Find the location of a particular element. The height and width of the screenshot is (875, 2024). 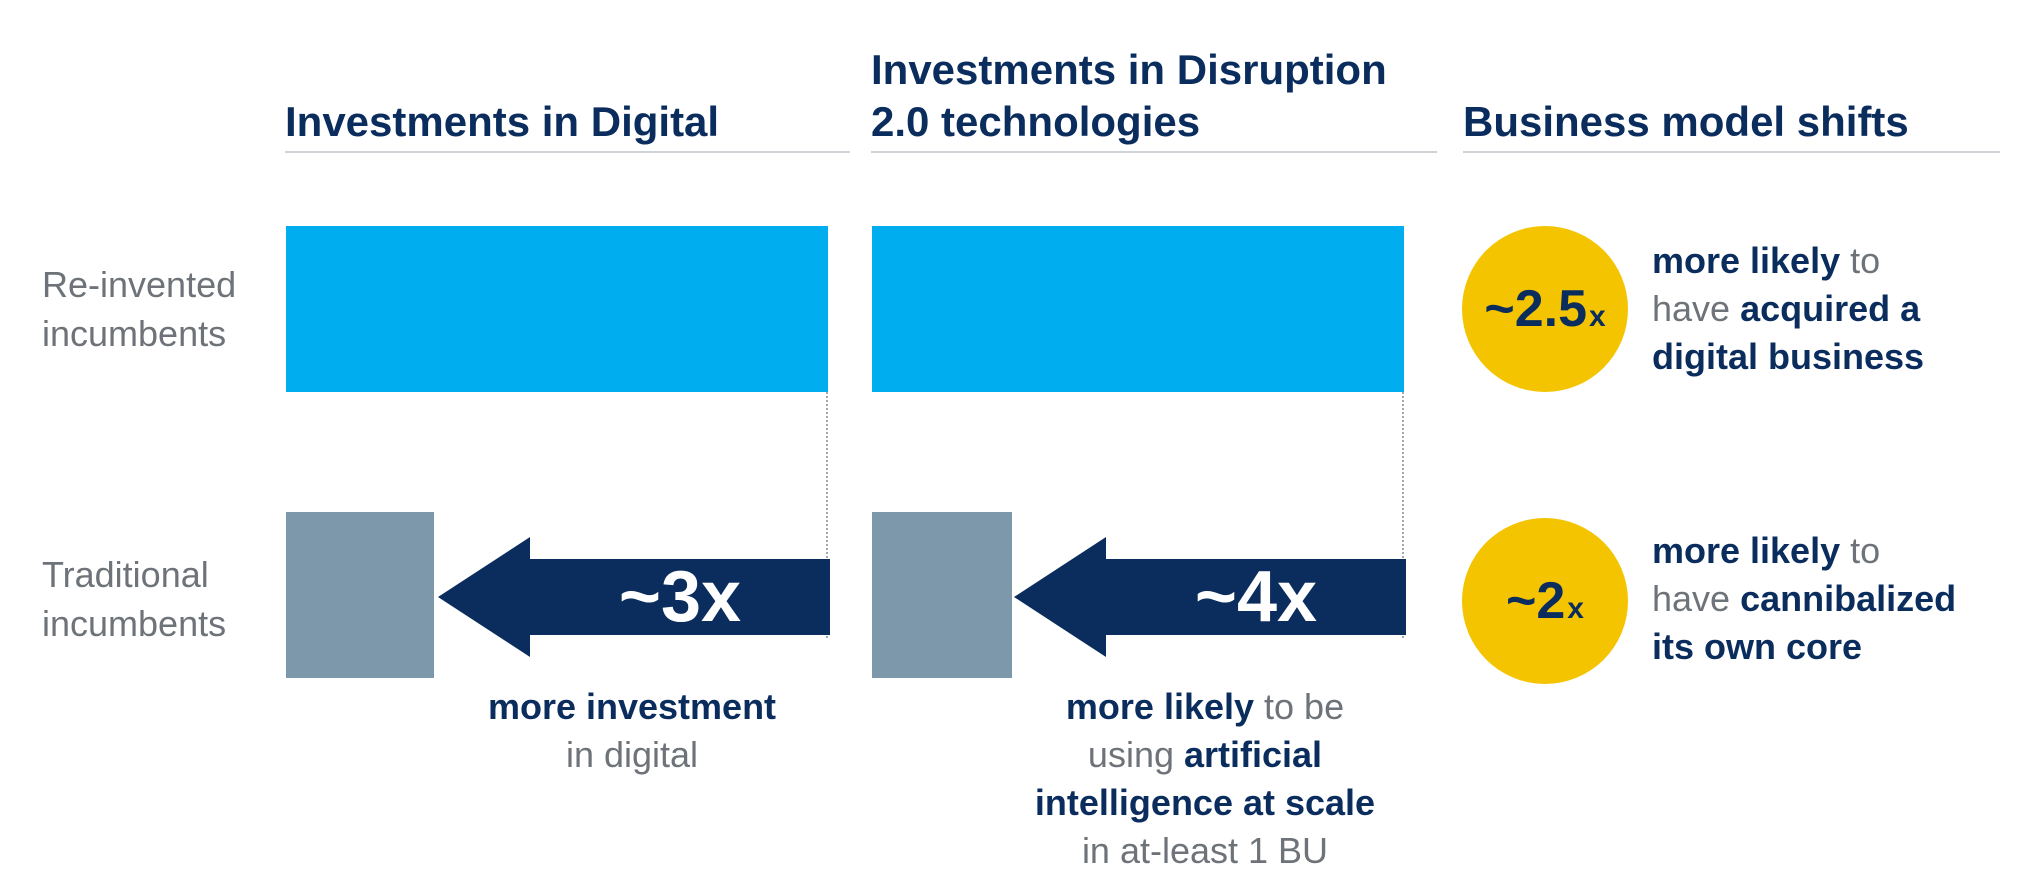

disruption-caption-rest4: in at-least 1 BU is located at coordinates (1205, 850).